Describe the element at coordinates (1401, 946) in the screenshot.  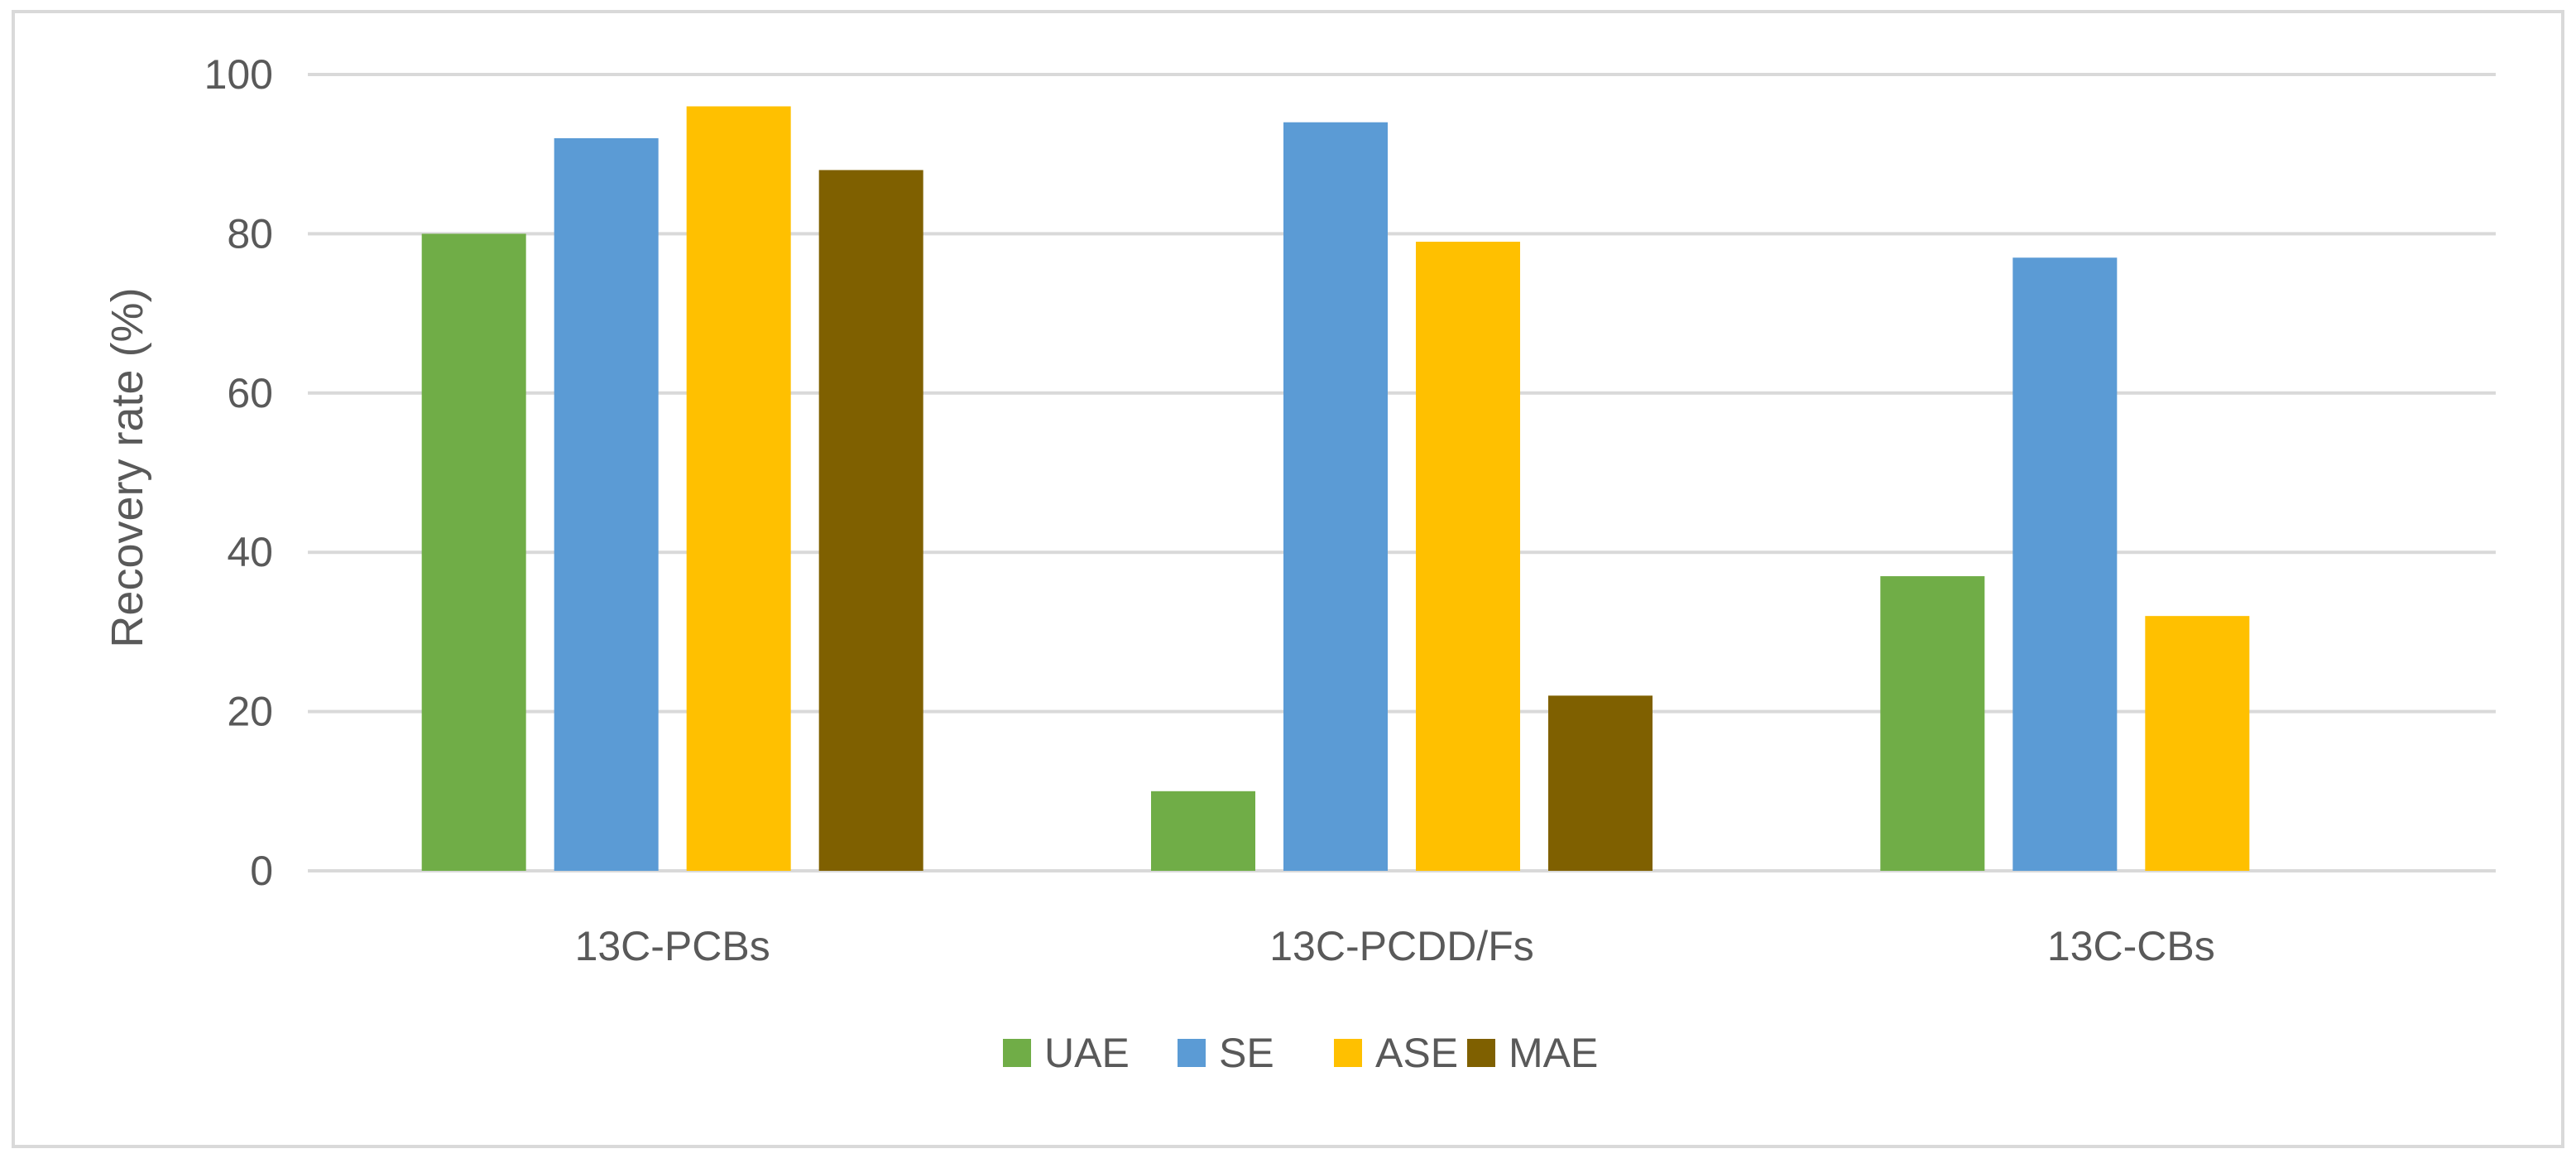
I see `x-category-label: 13C-PCDD/Fs` at that location.